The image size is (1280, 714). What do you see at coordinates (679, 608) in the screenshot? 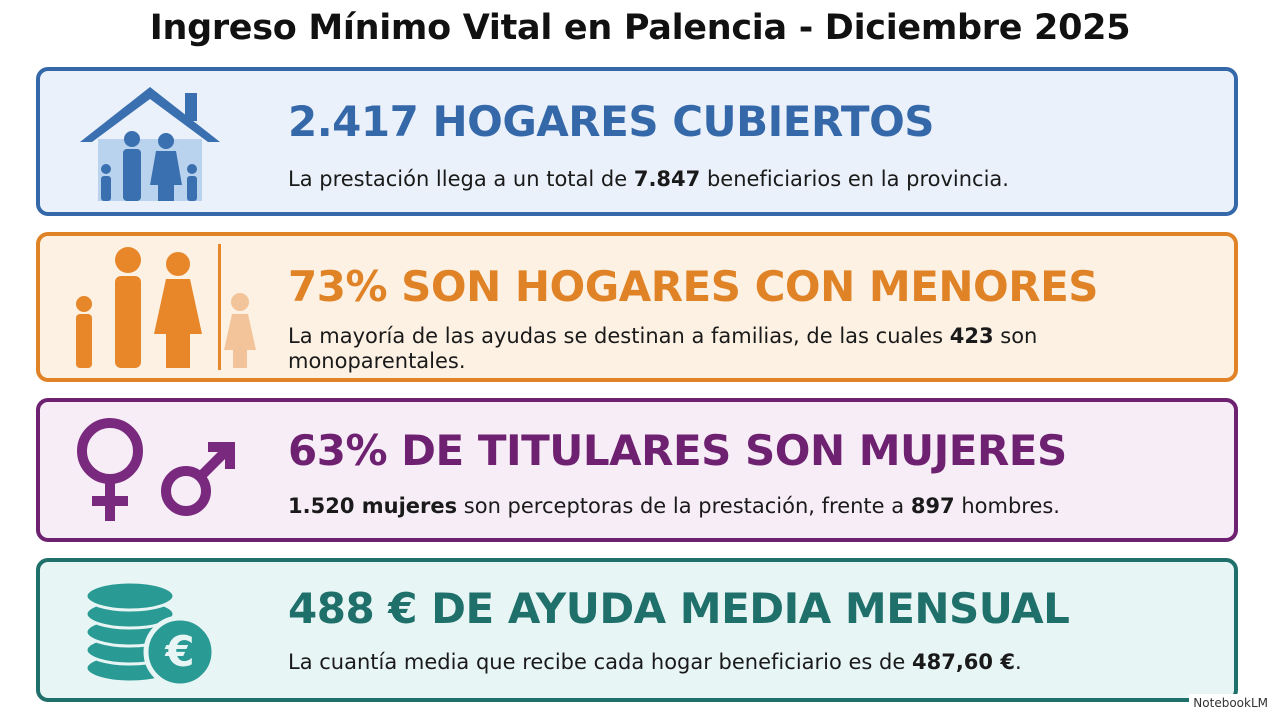
I see `card-heading: 488 € DE AYUDA MEDIA MENSUAL` at bounding box center [679, 608].